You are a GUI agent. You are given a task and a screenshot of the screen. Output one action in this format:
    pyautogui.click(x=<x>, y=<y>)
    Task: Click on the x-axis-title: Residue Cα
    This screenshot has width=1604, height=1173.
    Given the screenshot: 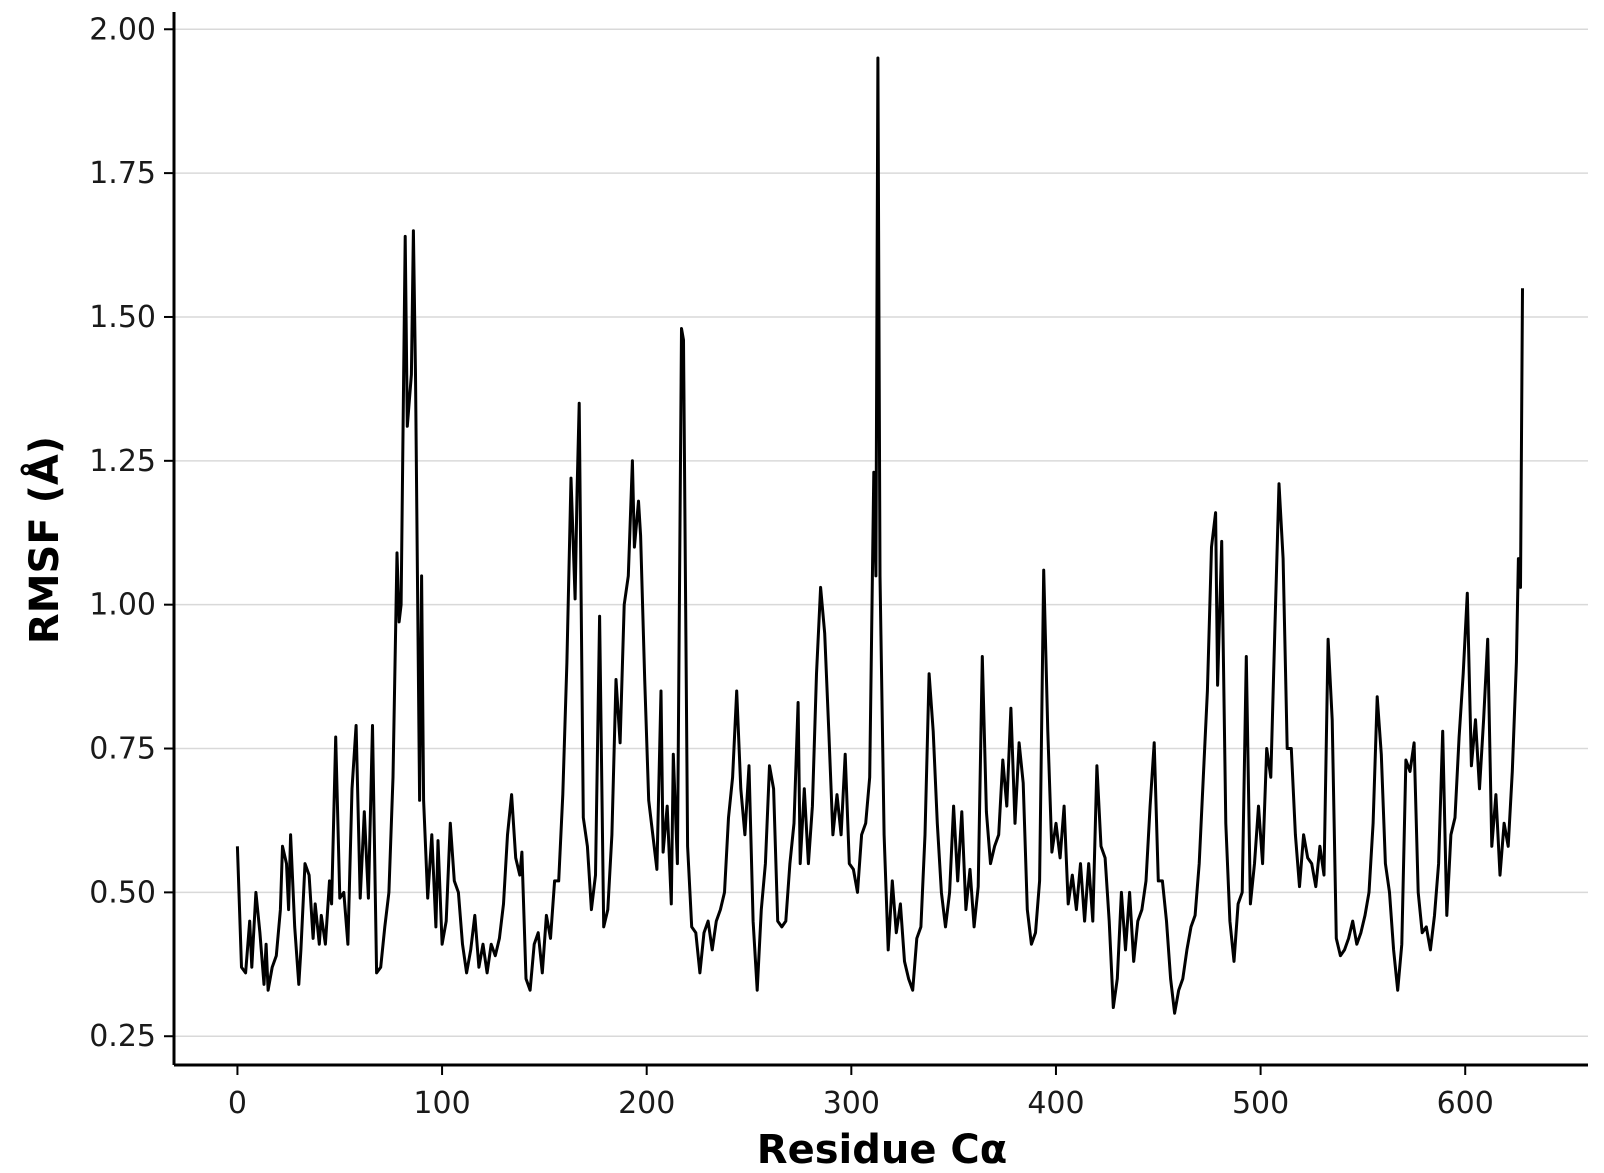 What is the action you would take?
    pyautogui.click(x=882, y=1150)
    